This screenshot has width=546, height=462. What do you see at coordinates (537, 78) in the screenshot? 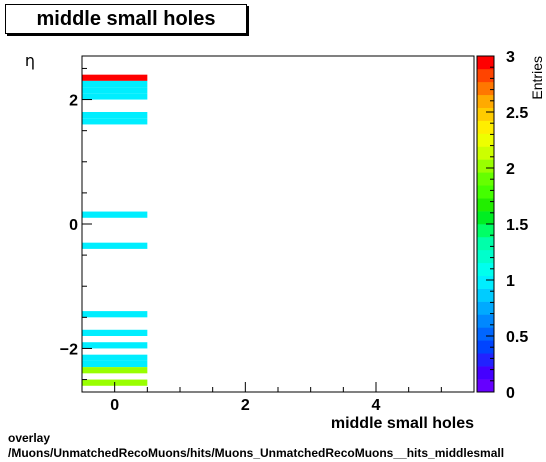
I see `color-scale-label: Entries` at bounding box center [537, 78].